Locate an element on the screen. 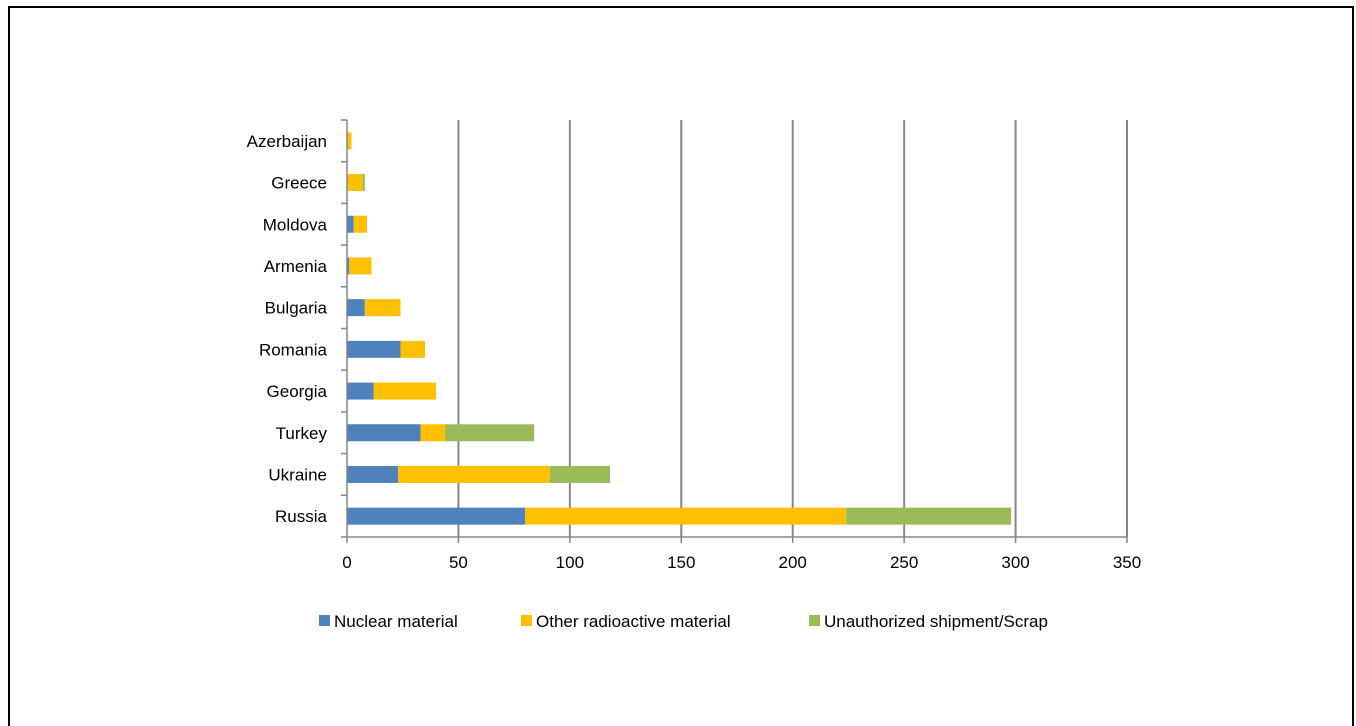 The height and width of the screenshot is (726, 1356). category-label: Turkey is located at coordinates (302, 433).